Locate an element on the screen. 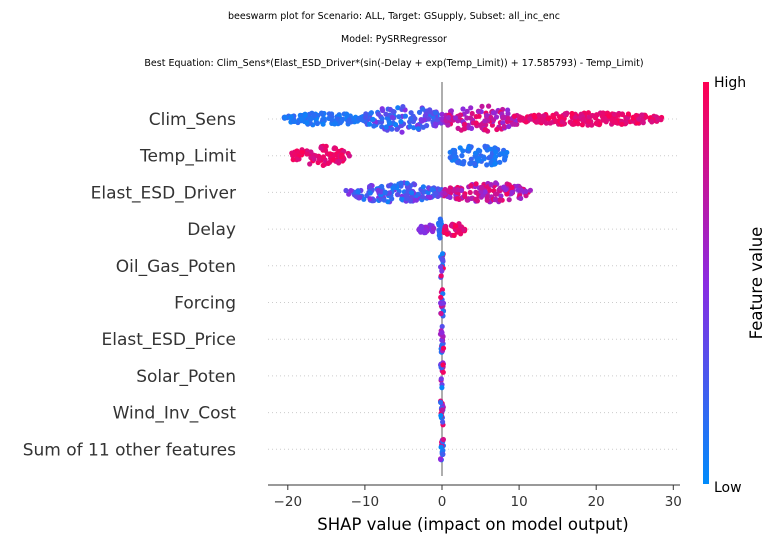  feature-label: Wind_Inv_Cost is located at coordinates (175, 414).